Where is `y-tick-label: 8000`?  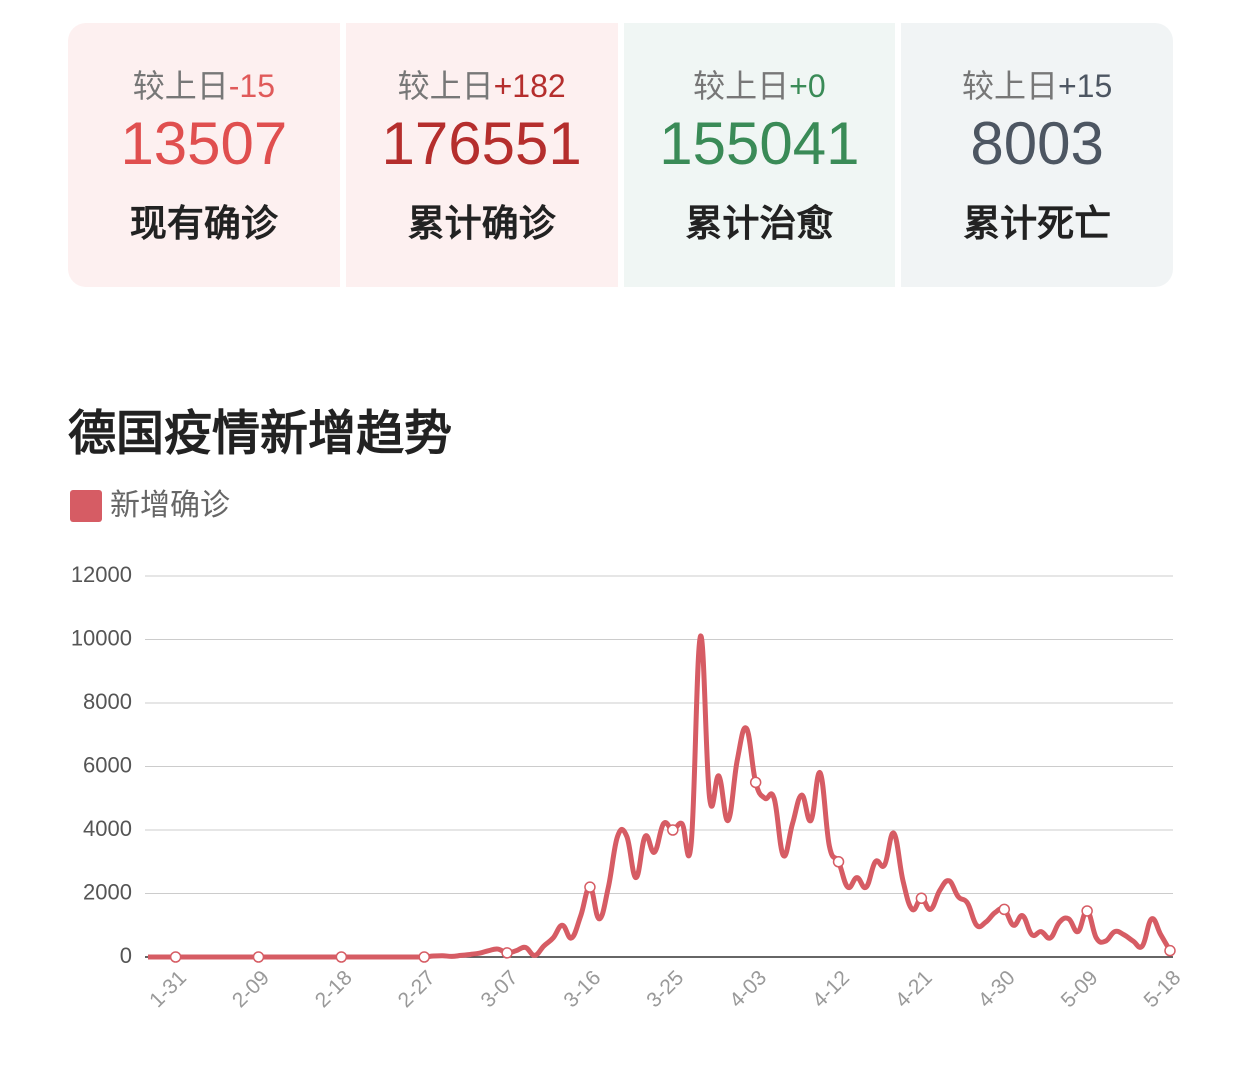
y-tick-label: 8000 is located at coordinates (107, 701).